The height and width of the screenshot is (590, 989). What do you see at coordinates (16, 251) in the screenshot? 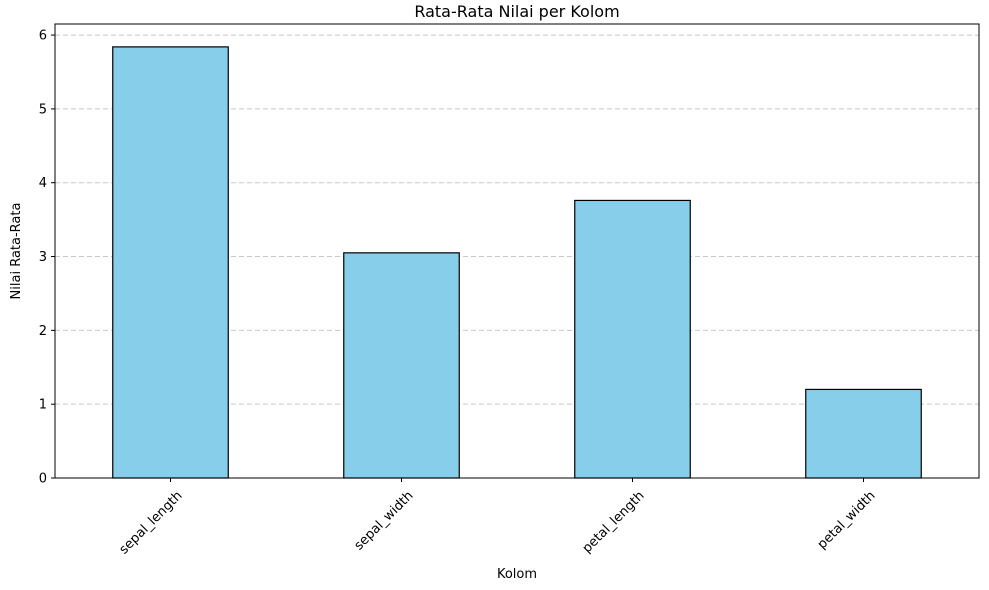
I see `y-axis-title: Nilai Rata-Rata` at bounding box center [16, 251].